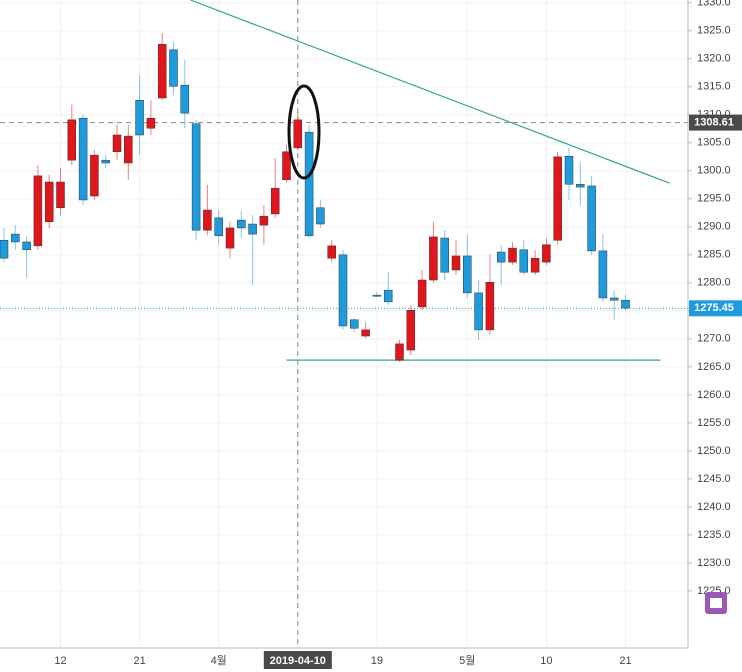 This screenshot has width=742, height=672. What do you see at coordinates (714, 31) in the screenshot?
I see `y-tick-label: 1325.0` at bounding box center [714, 31].